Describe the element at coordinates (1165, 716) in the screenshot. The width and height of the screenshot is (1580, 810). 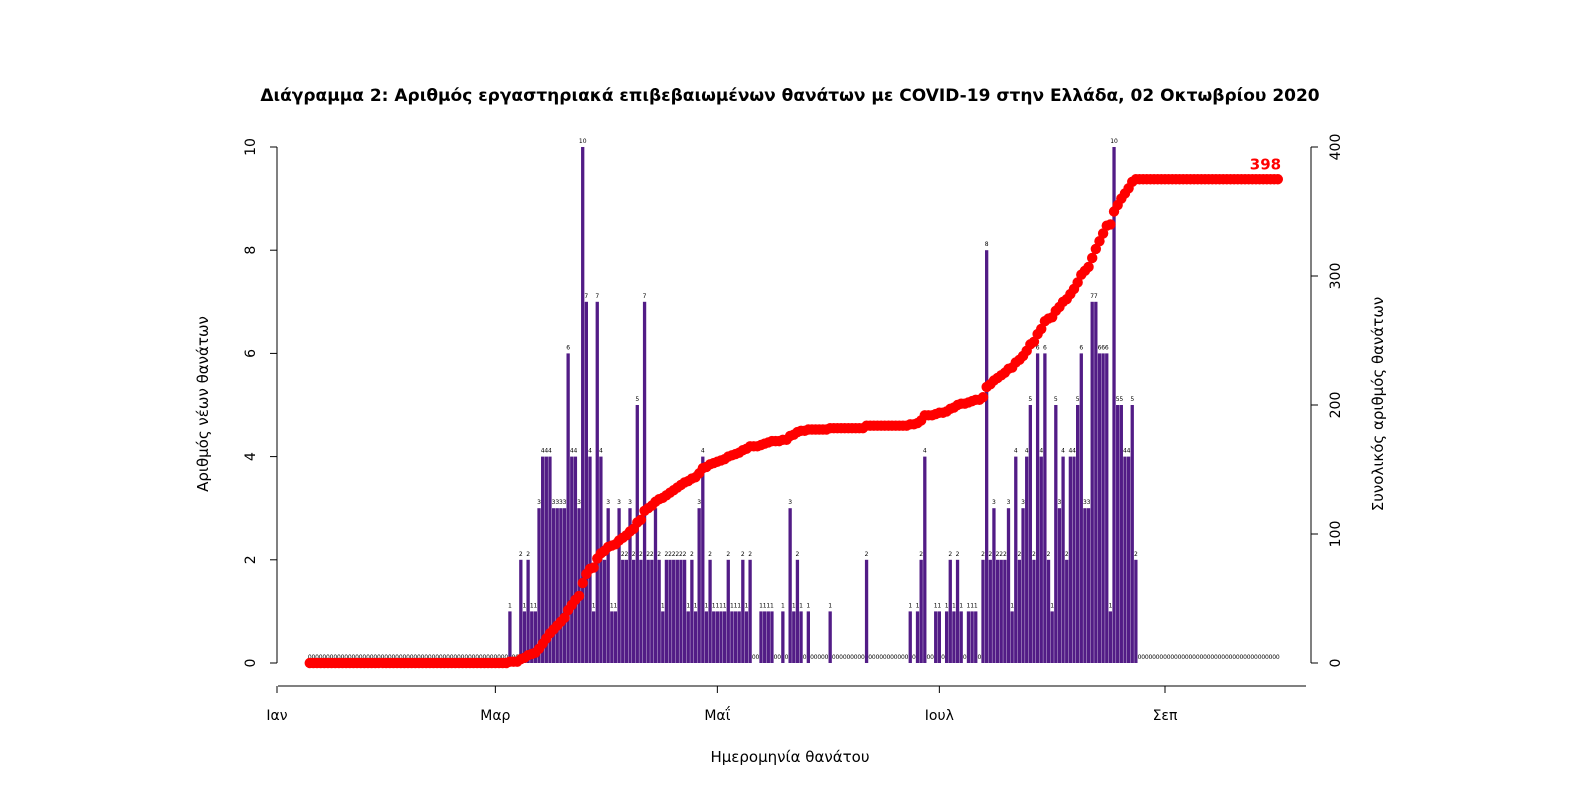
I see `x-tick-label: Σεπ` at that location.